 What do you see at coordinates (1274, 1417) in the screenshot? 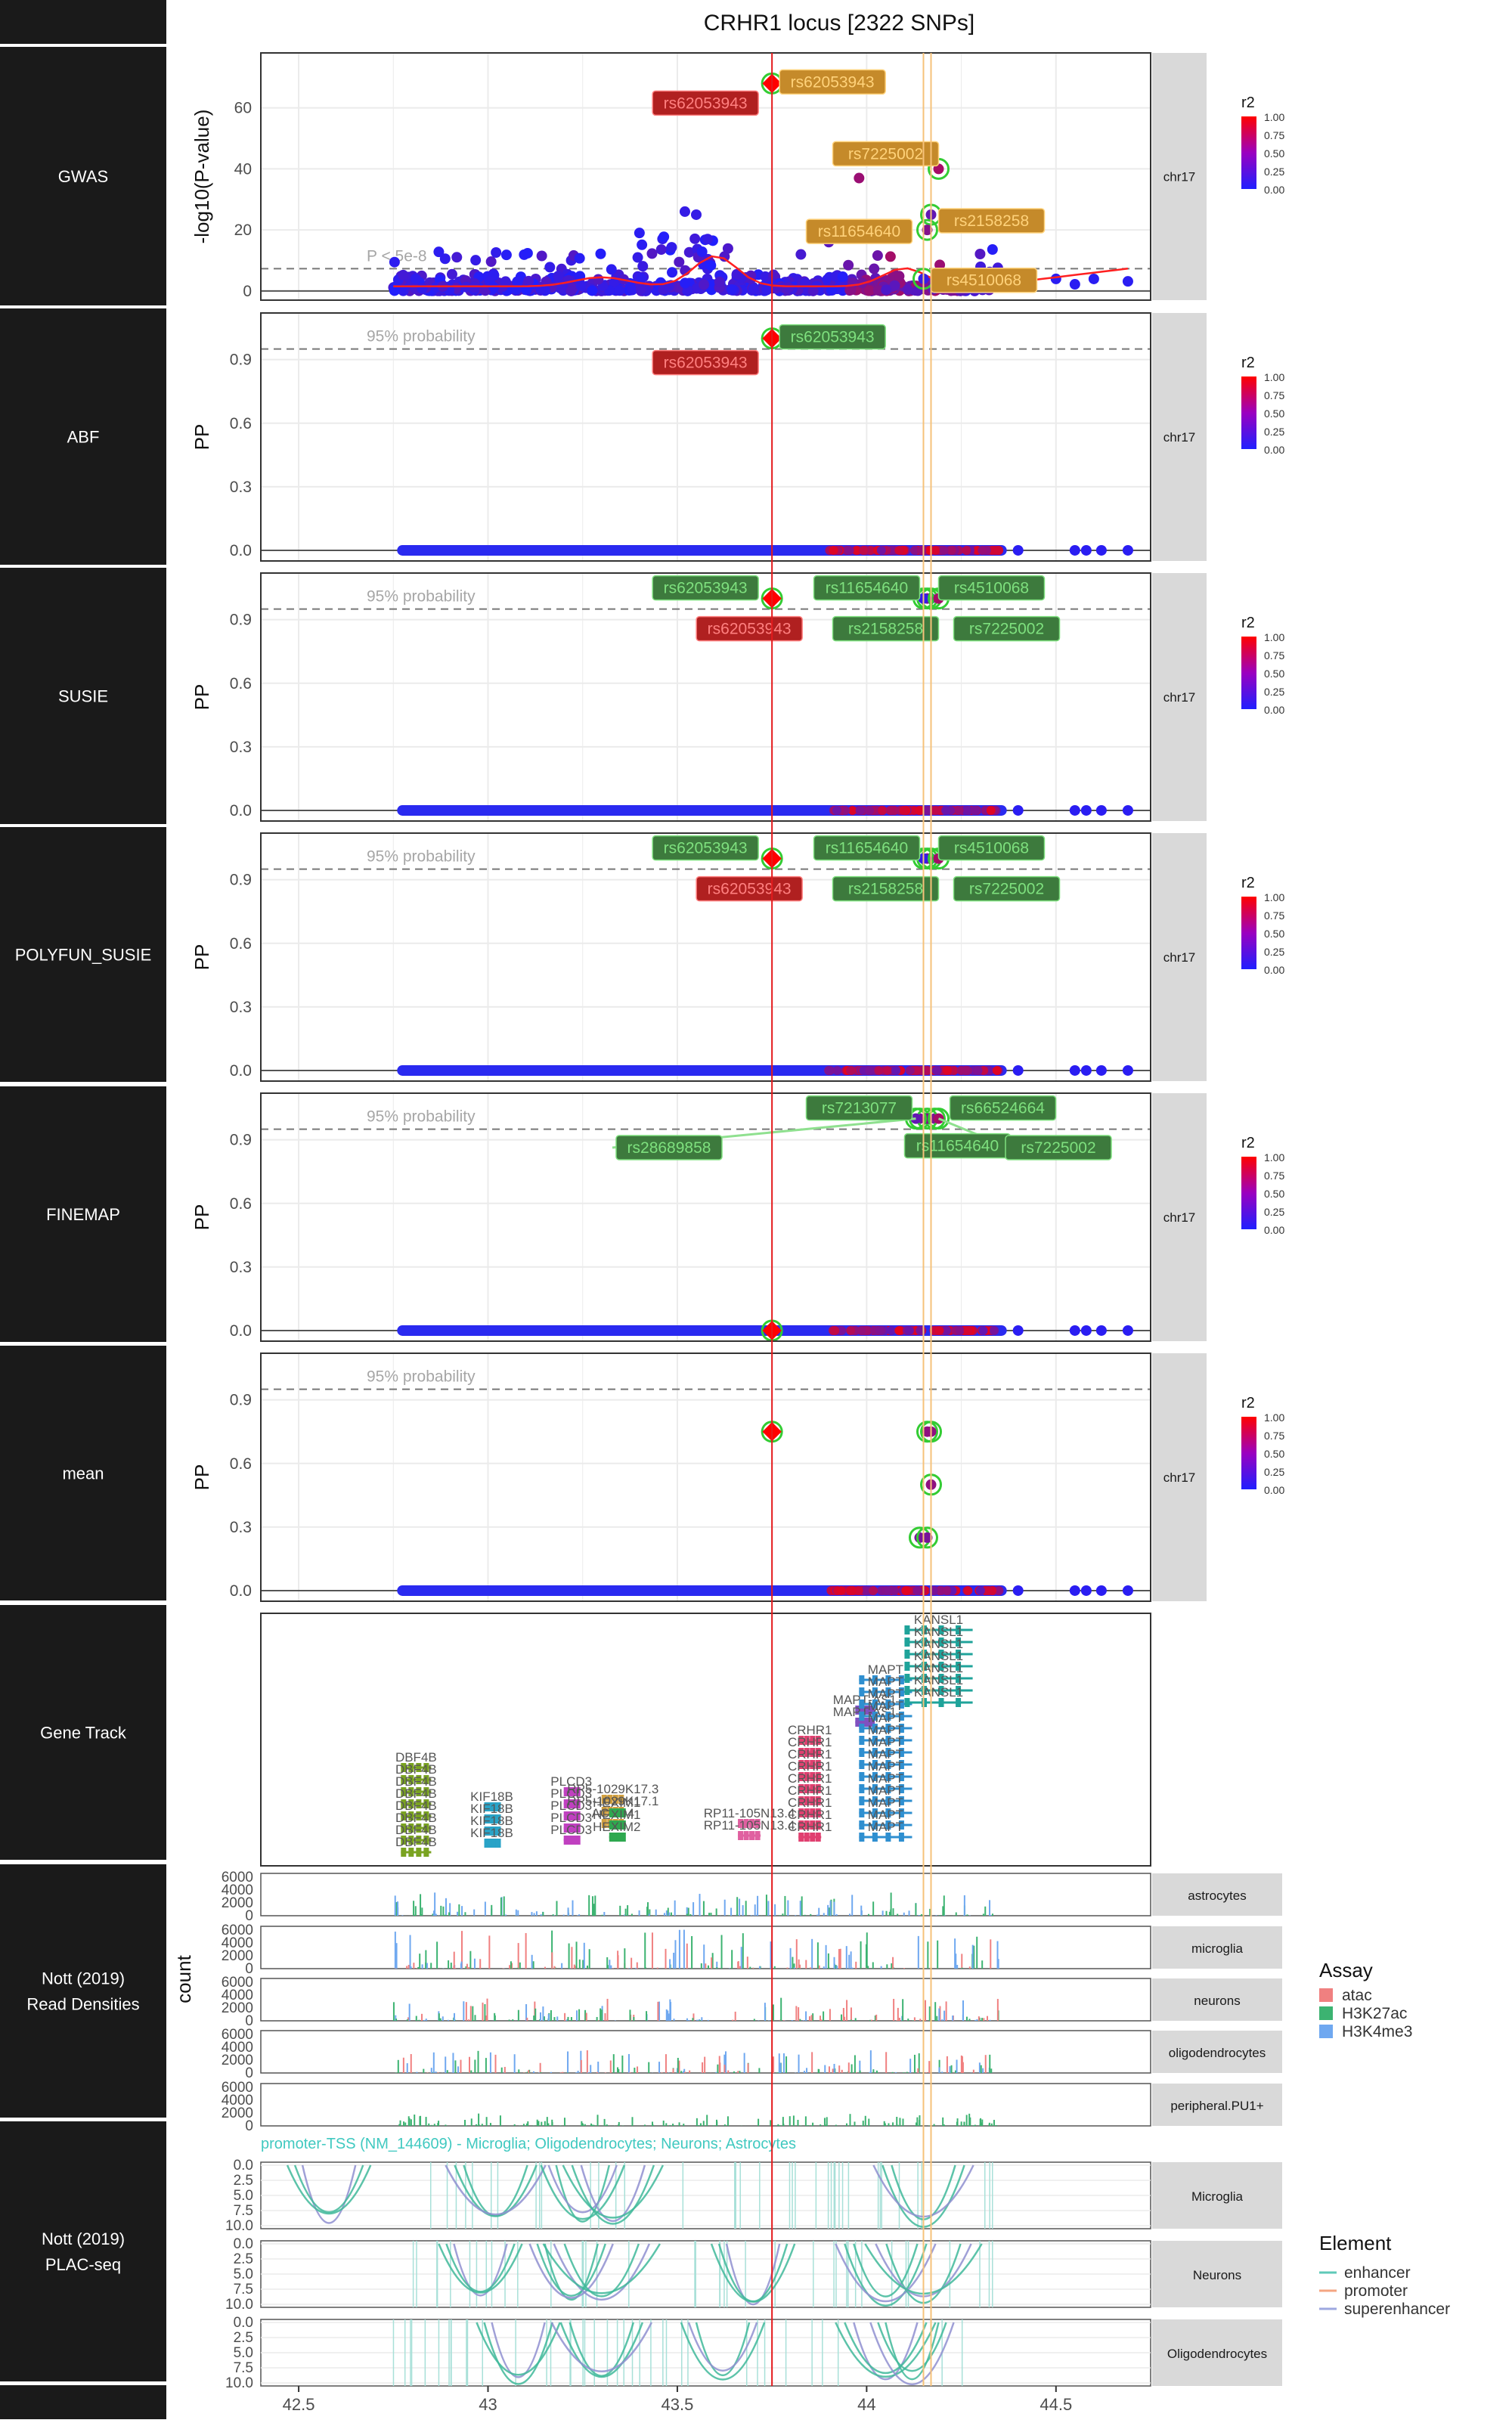
I see `legend-tick: 1.00` at bounding box center [1274, 1417].